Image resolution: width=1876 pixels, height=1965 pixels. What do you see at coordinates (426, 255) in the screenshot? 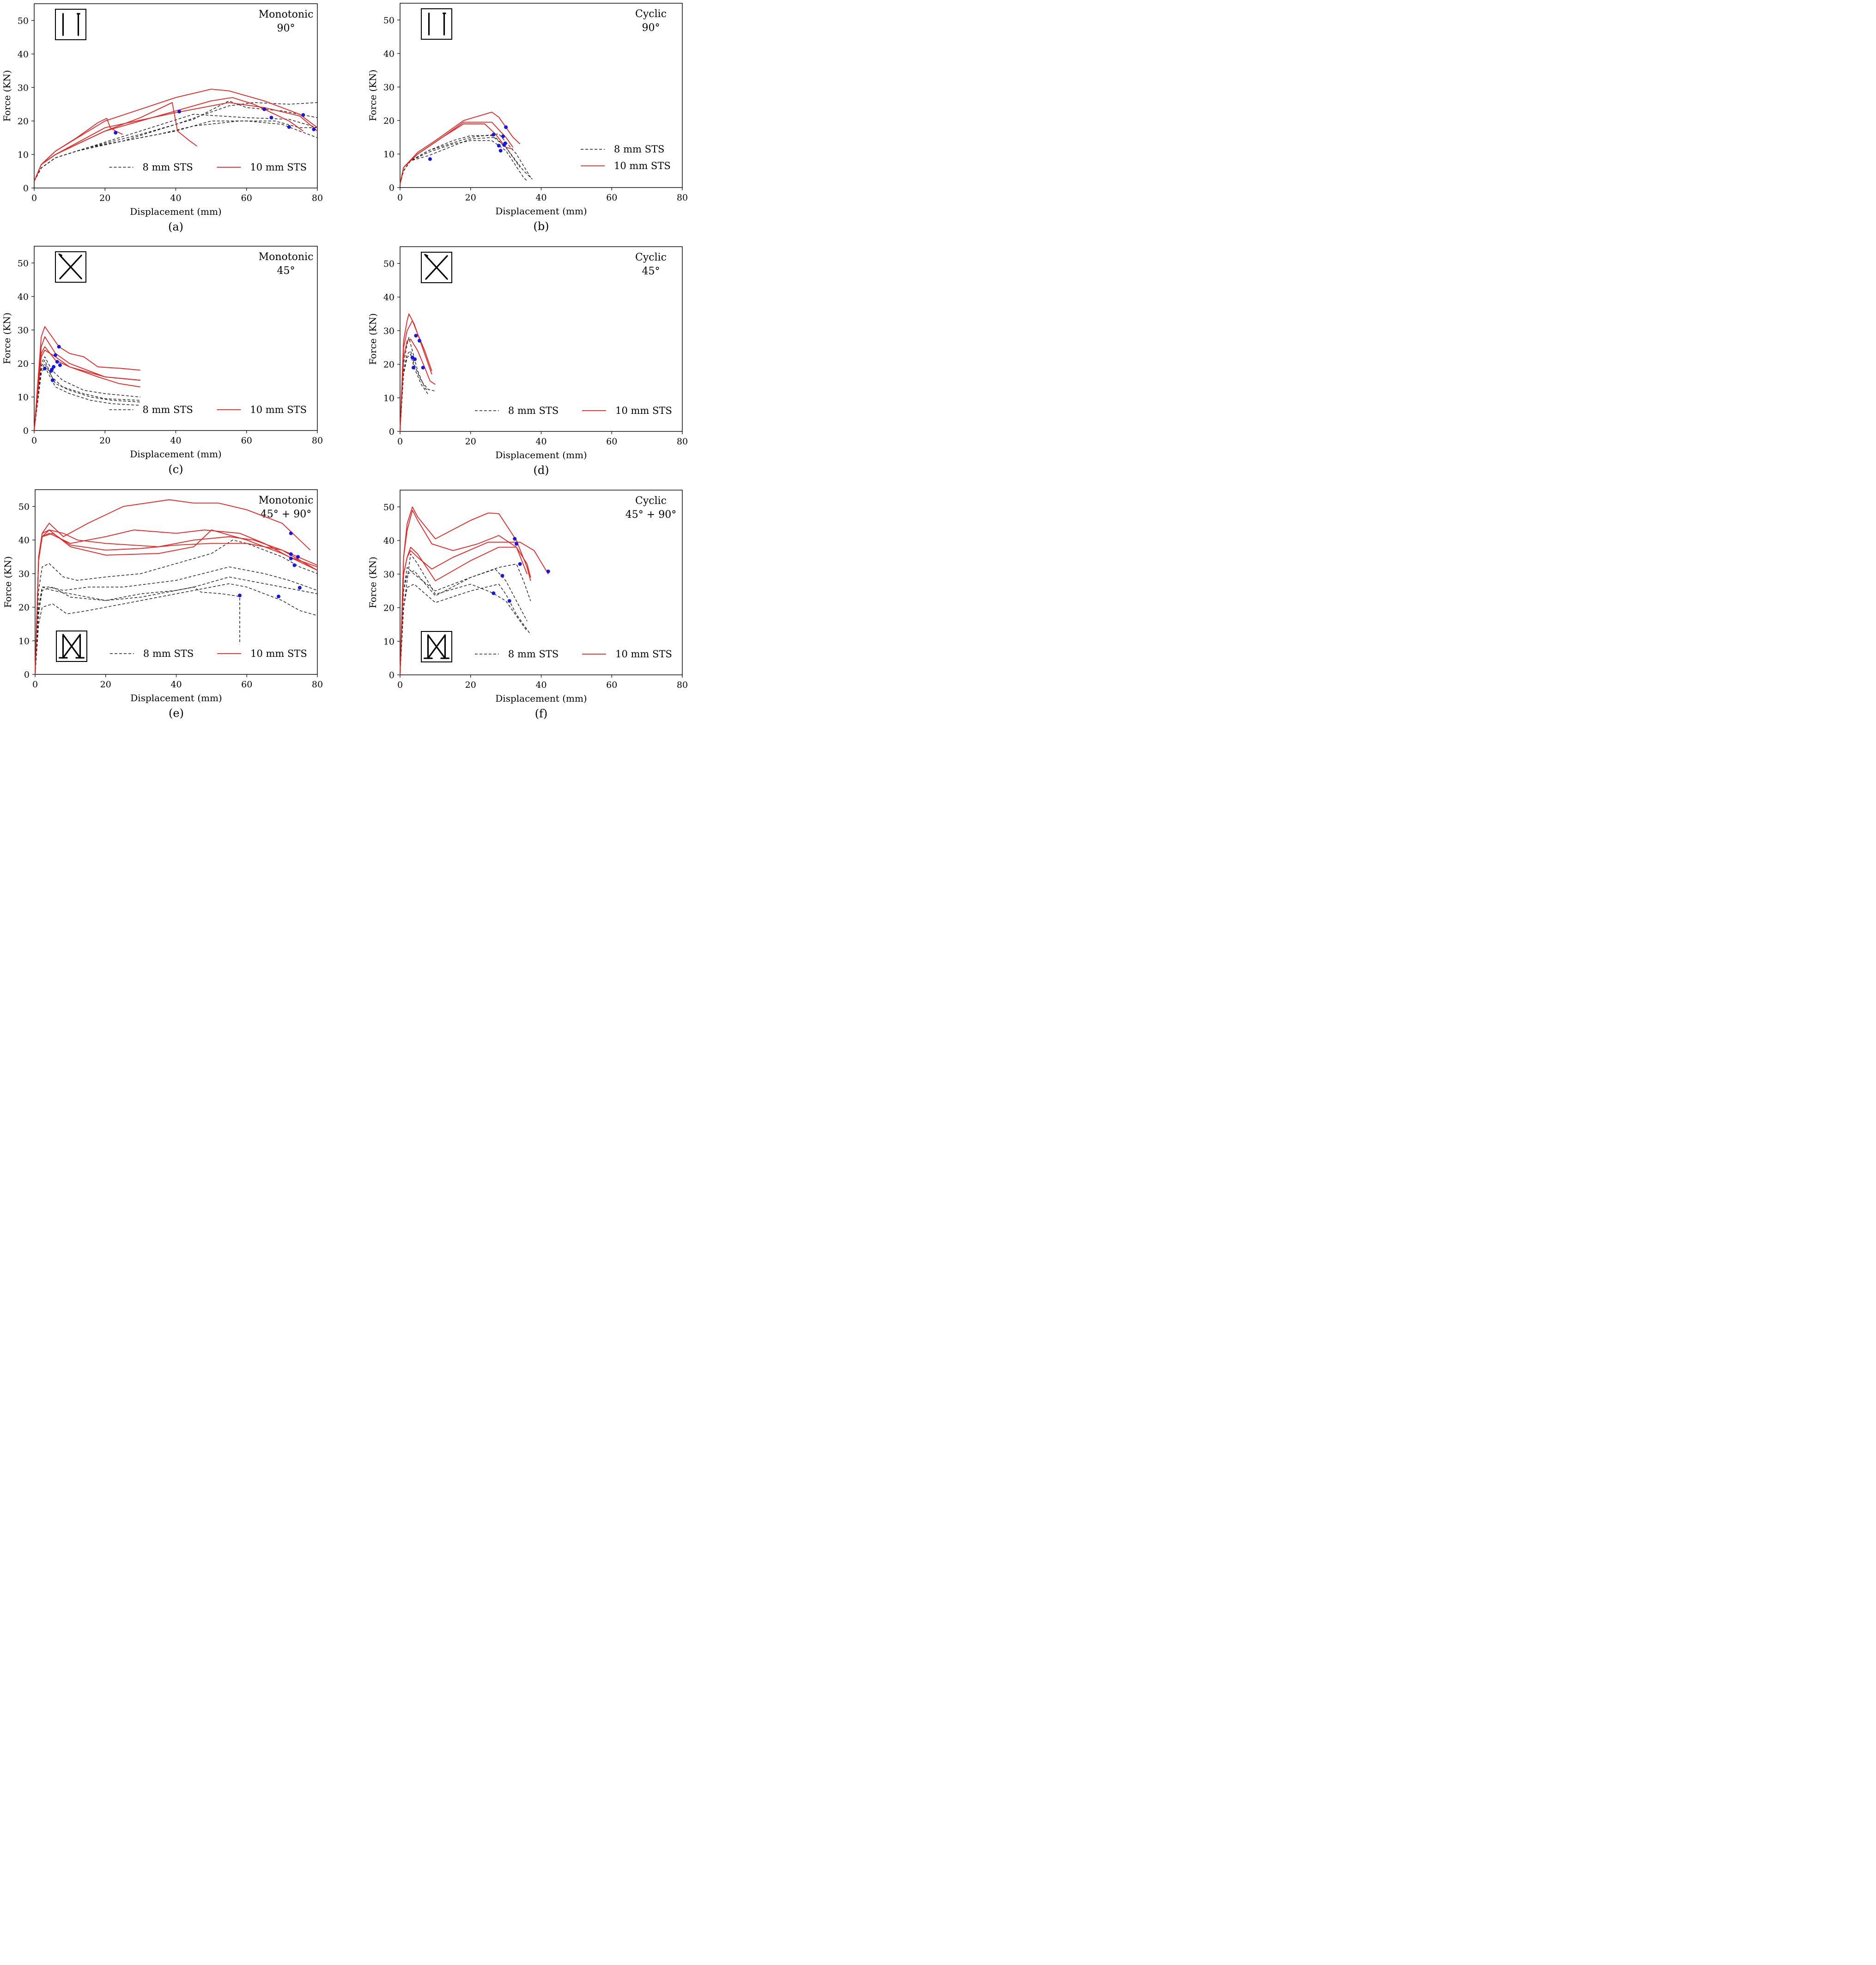
I see `screw-head` at bounding box center [426, 255].